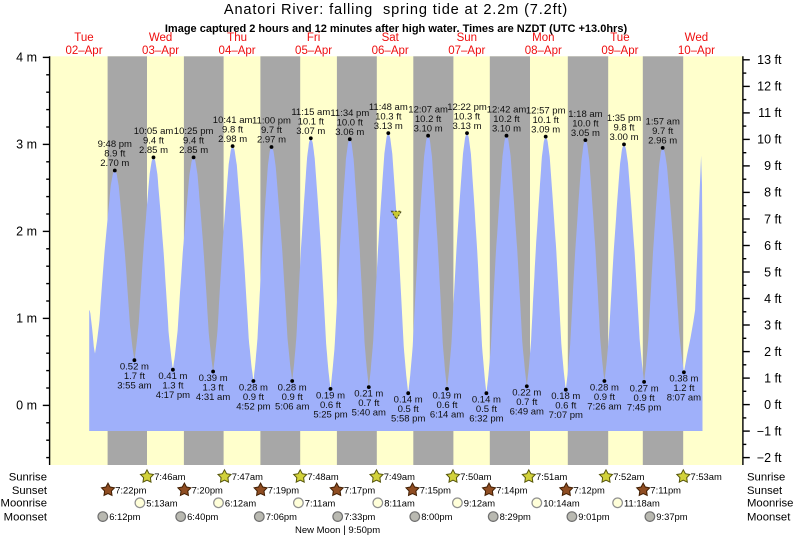 The height and width of the screenshot is (539, 793). I want to click on svg-text: 7:15pm, so click(435, 490).